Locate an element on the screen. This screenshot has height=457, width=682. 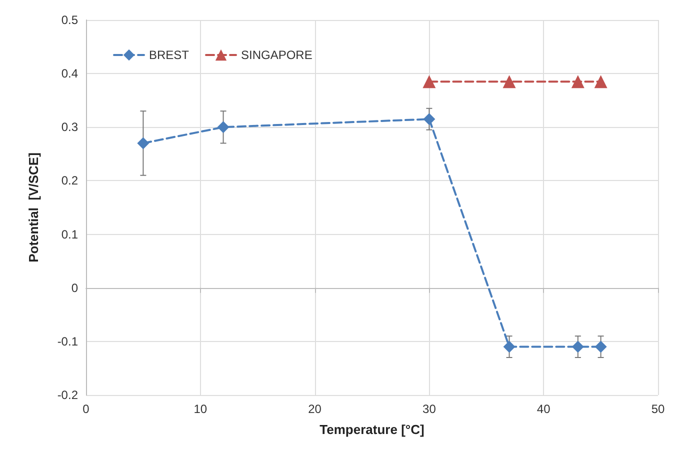
y-tick-label: -0.2 is located at coordinates (67, 395).